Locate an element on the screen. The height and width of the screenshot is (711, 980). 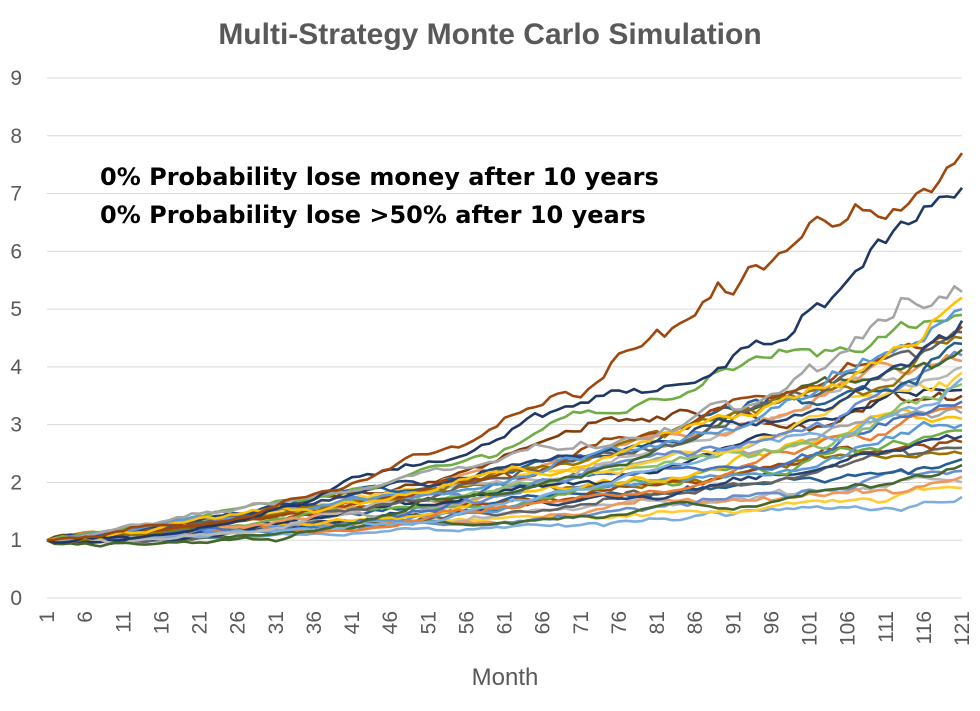
x-tick-61: 61 is located at coordinates (505, 622).